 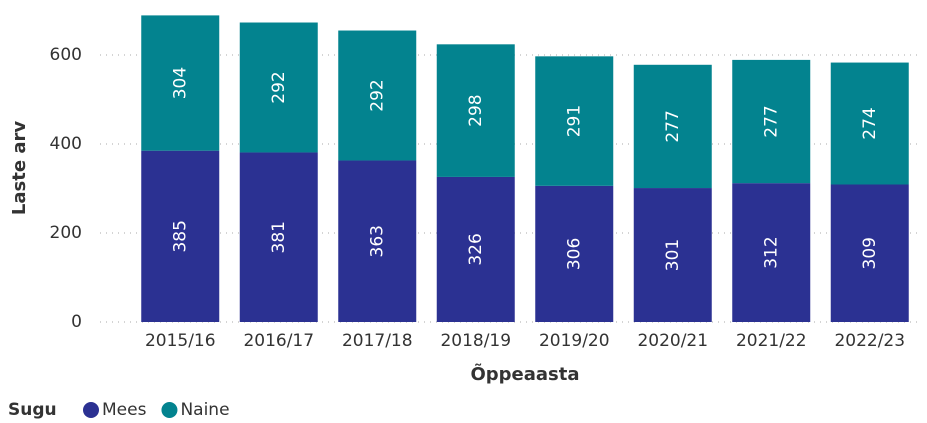 What do you see at coordinates (124, 410) in the screenshot?
I see `legend-label: Mees` at bounding box center [124, 410].